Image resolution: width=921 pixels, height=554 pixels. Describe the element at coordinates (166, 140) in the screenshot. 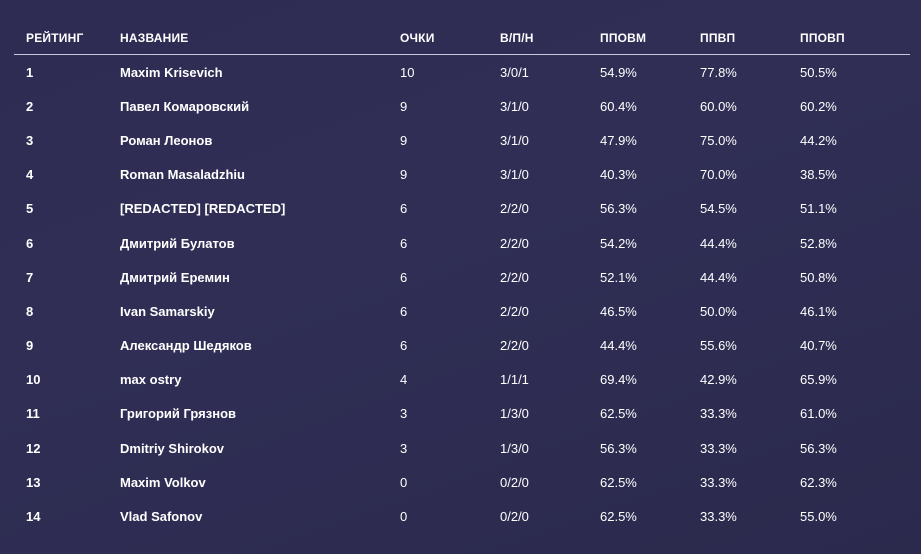

I see `cell-player-name: Роман Леонов` at that location.